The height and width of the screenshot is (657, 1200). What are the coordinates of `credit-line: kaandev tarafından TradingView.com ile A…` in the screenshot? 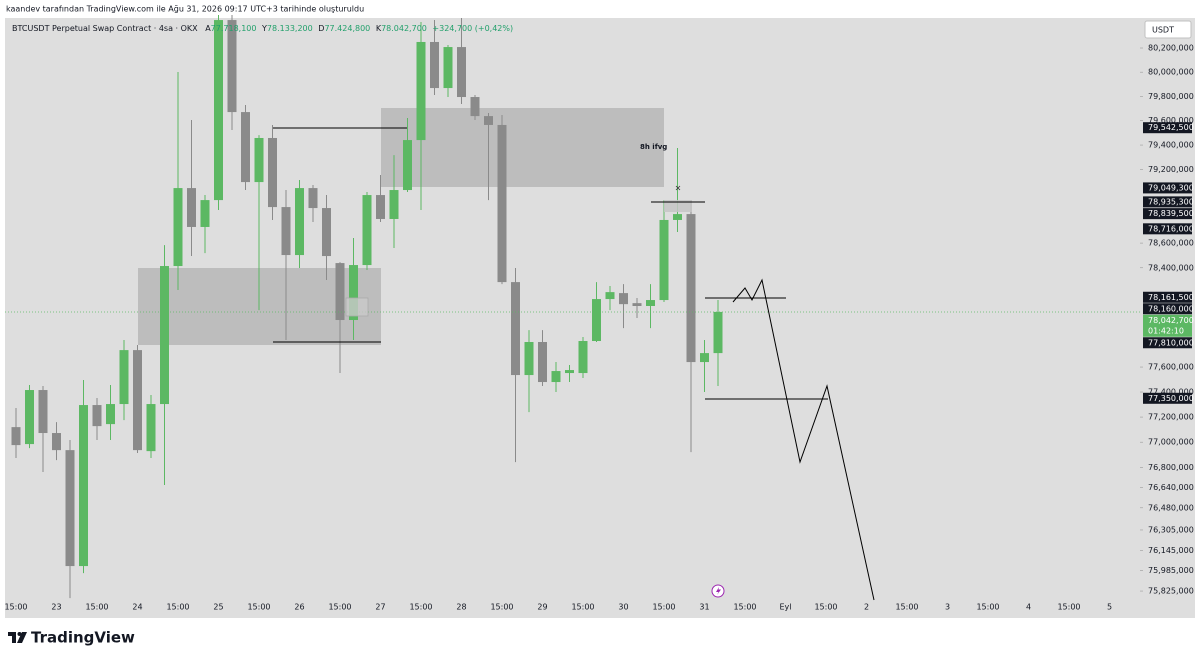 It's located at (185, 9).